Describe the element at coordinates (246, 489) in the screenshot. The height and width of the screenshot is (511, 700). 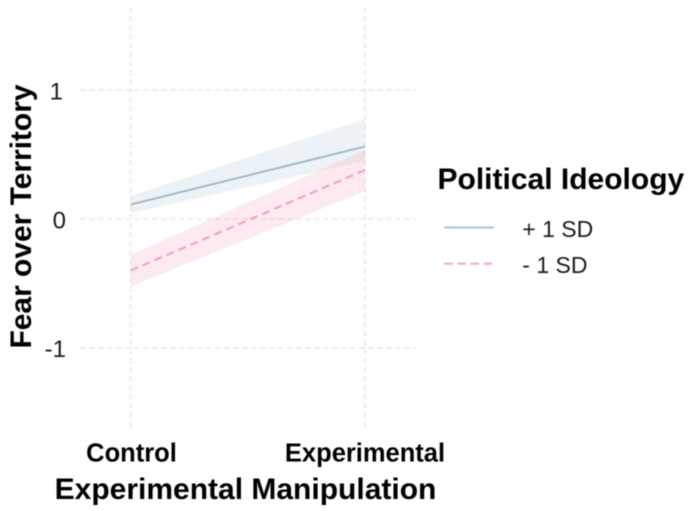
I see `svg-text: Experimental Manipulation` at that location.